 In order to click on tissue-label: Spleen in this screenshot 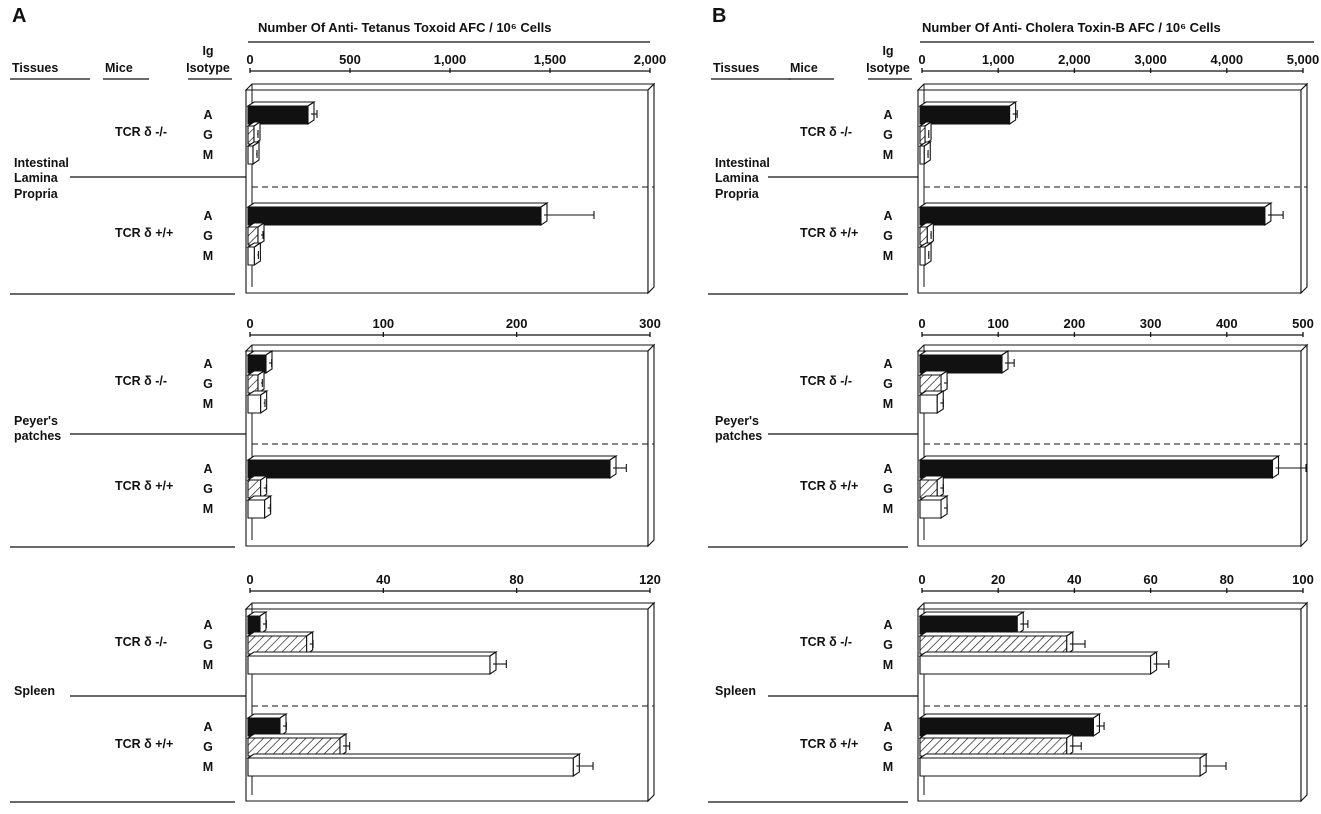, I will do `click(735, 691)`.